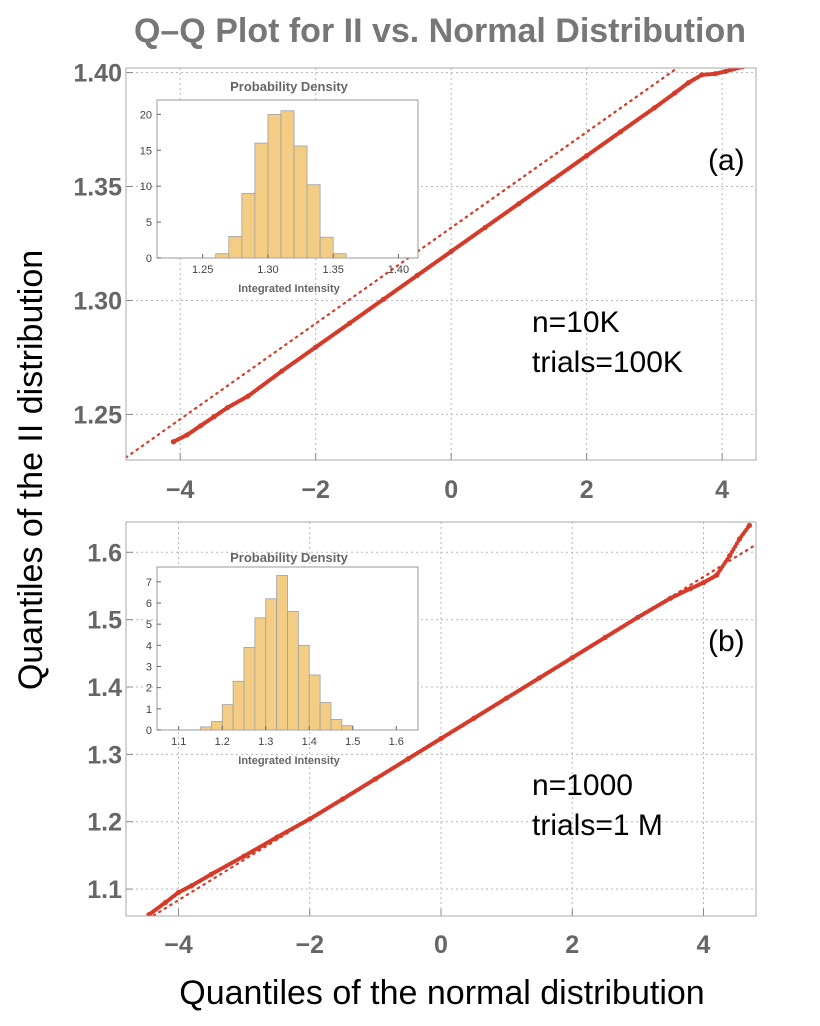 The width and height of the screenshot is (820, 1026). What do you see at coordinates (441, 993) in the screenshot?
I see `x-axis-label: Quantiles of the normal distribution` at bounding box center [441, 993].